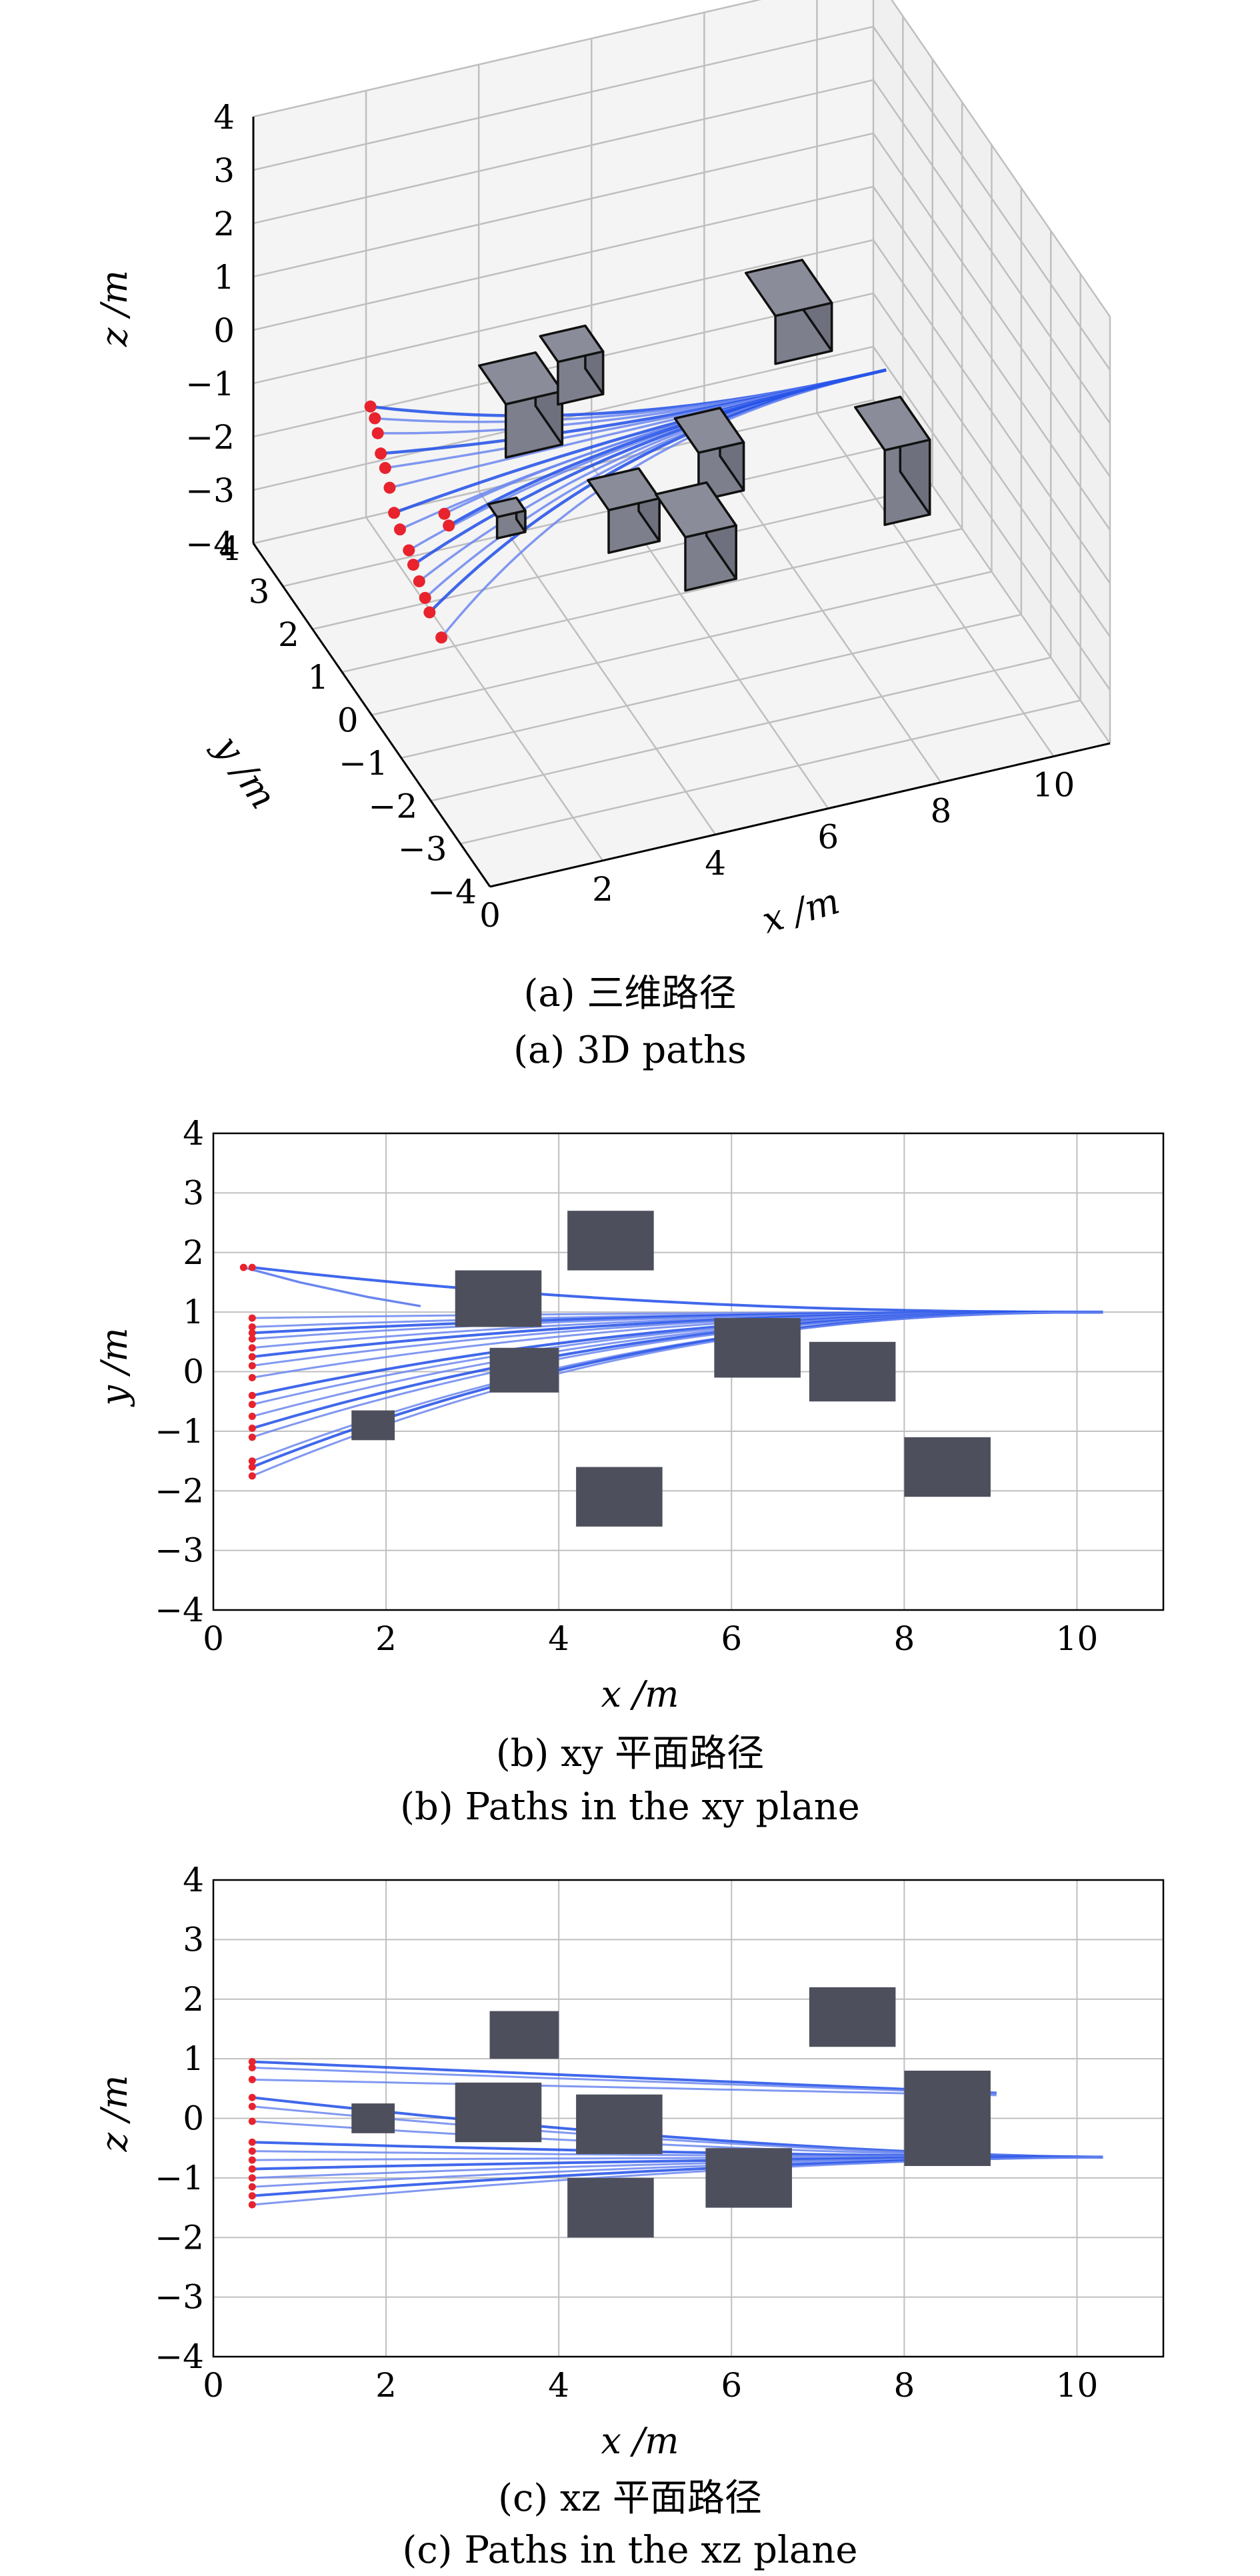 The height and width of the screenshot is (2576, 1260). I want to click on caption-c-cn: (c) xz 平面路径, so click(630, 2498).